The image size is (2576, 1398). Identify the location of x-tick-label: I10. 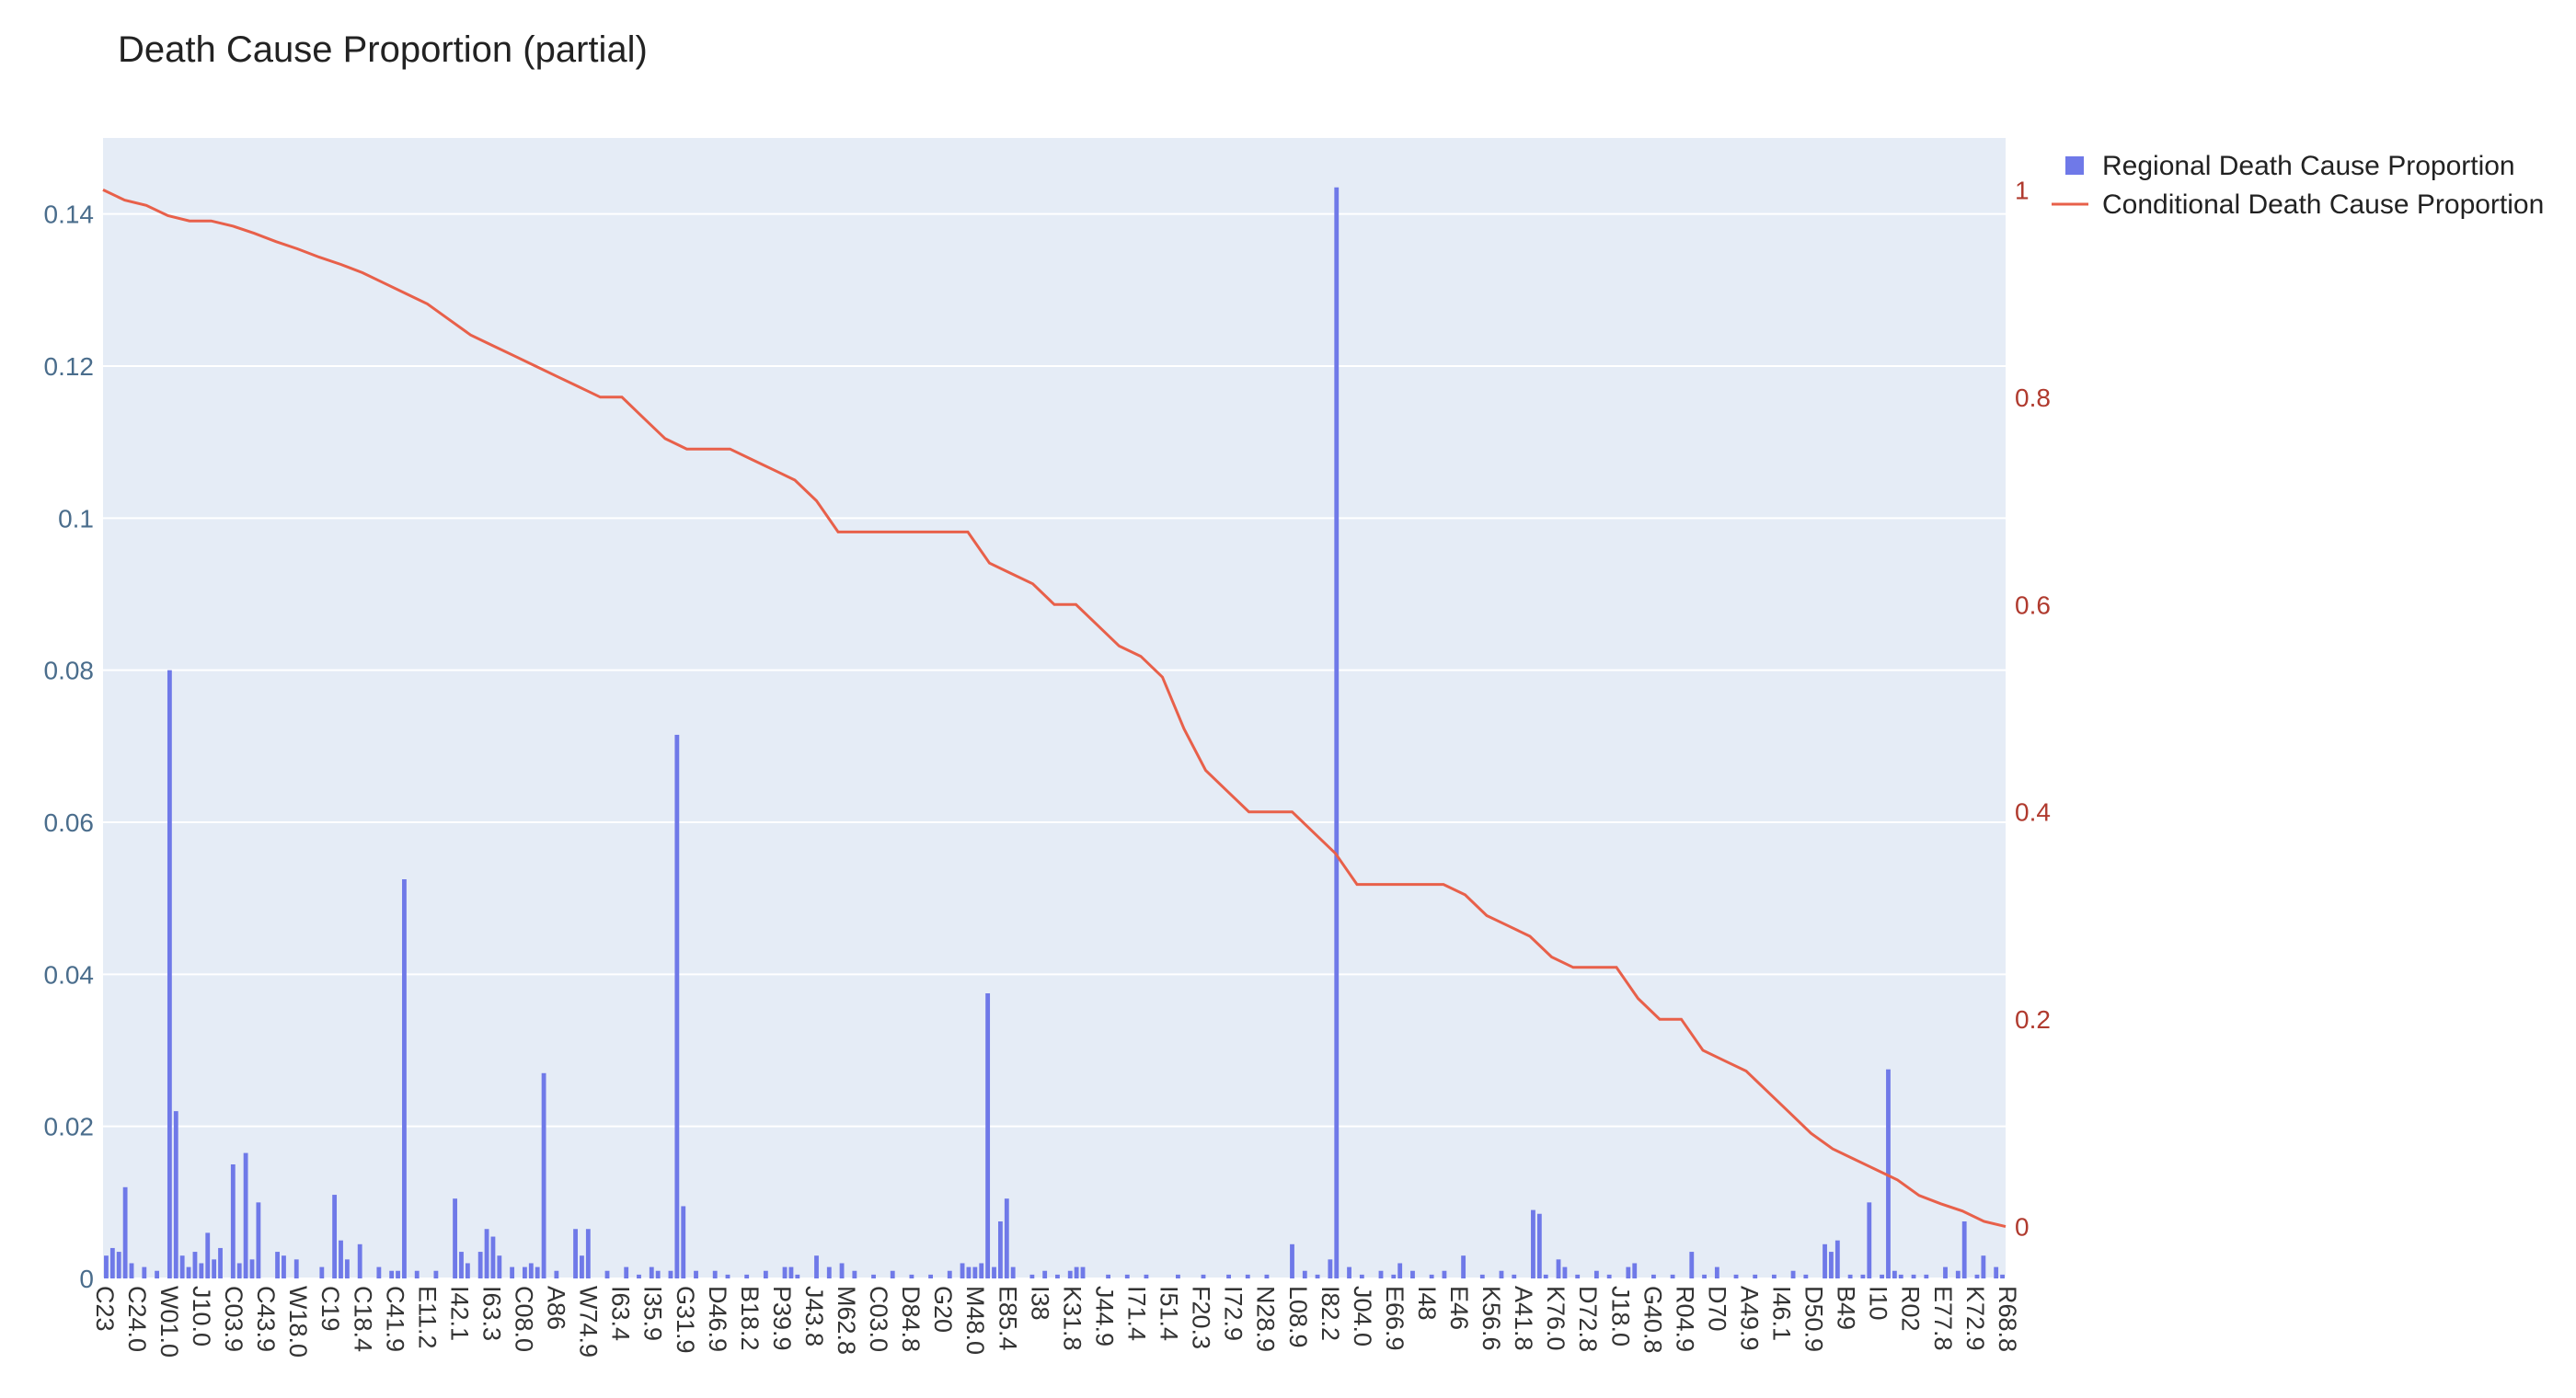
(1878, 1303).